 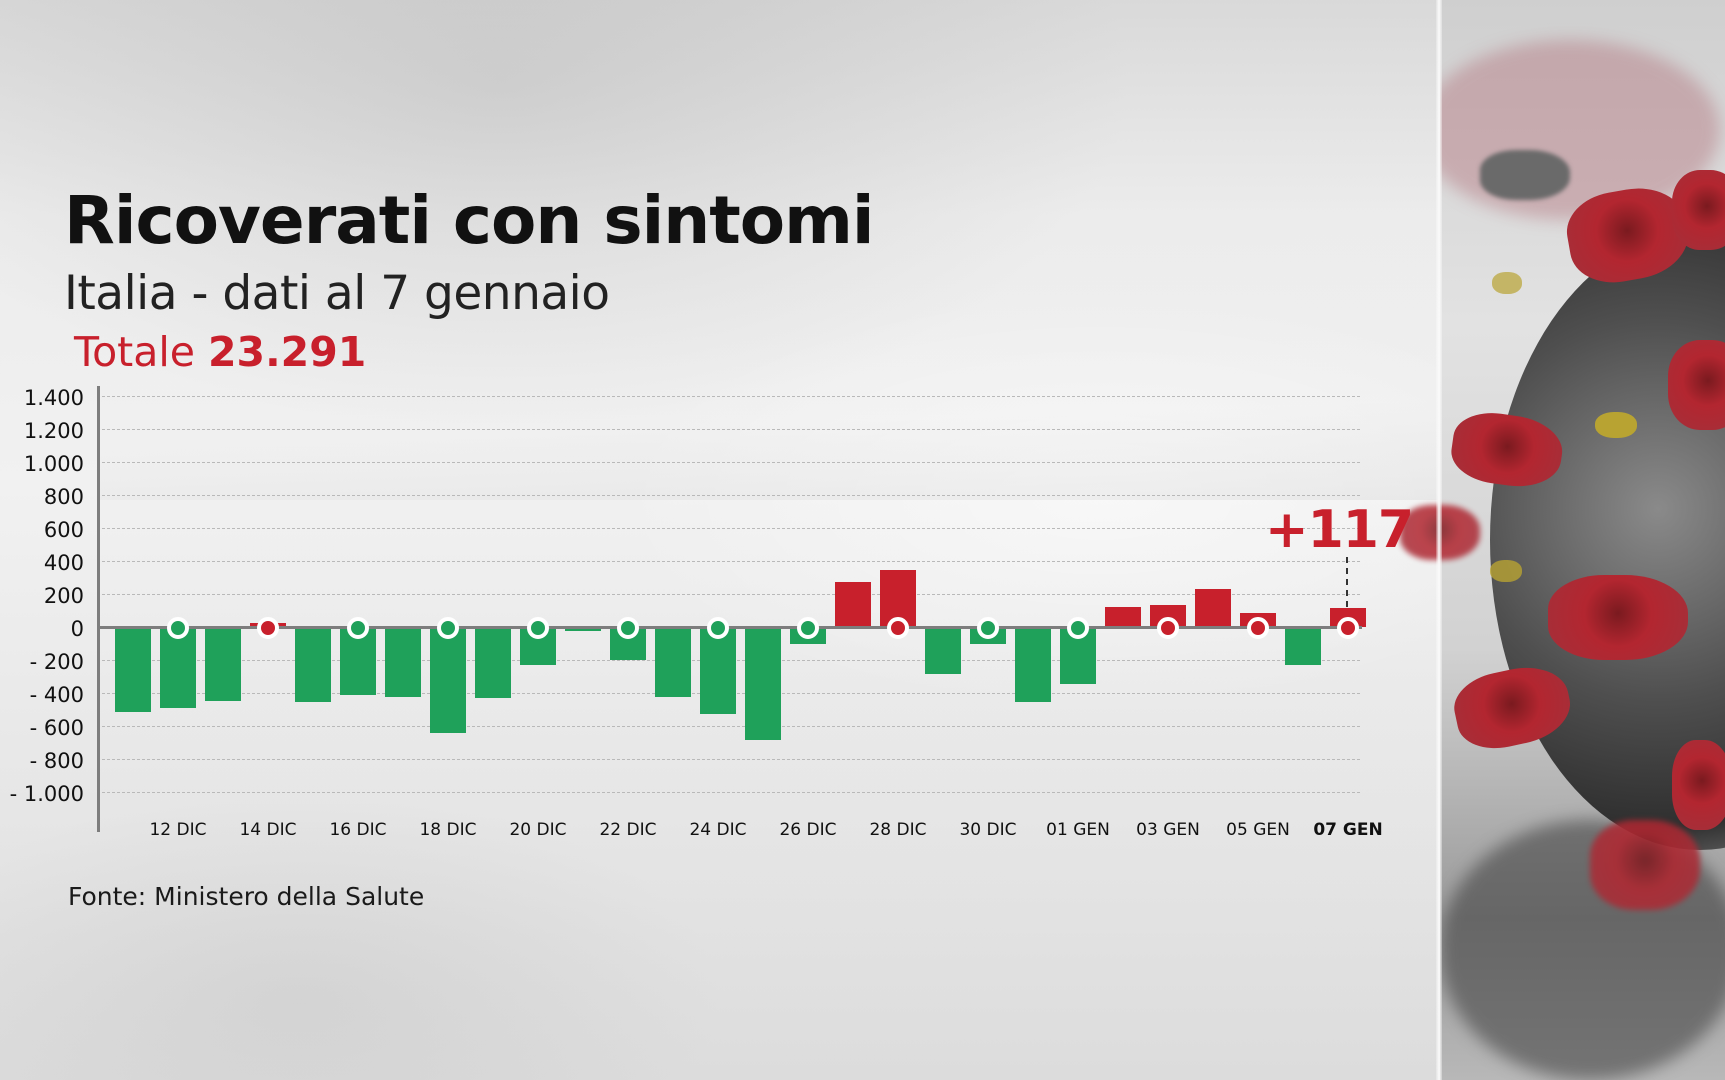 I want to click on bar-18-dic, so click(x=448, y=680).